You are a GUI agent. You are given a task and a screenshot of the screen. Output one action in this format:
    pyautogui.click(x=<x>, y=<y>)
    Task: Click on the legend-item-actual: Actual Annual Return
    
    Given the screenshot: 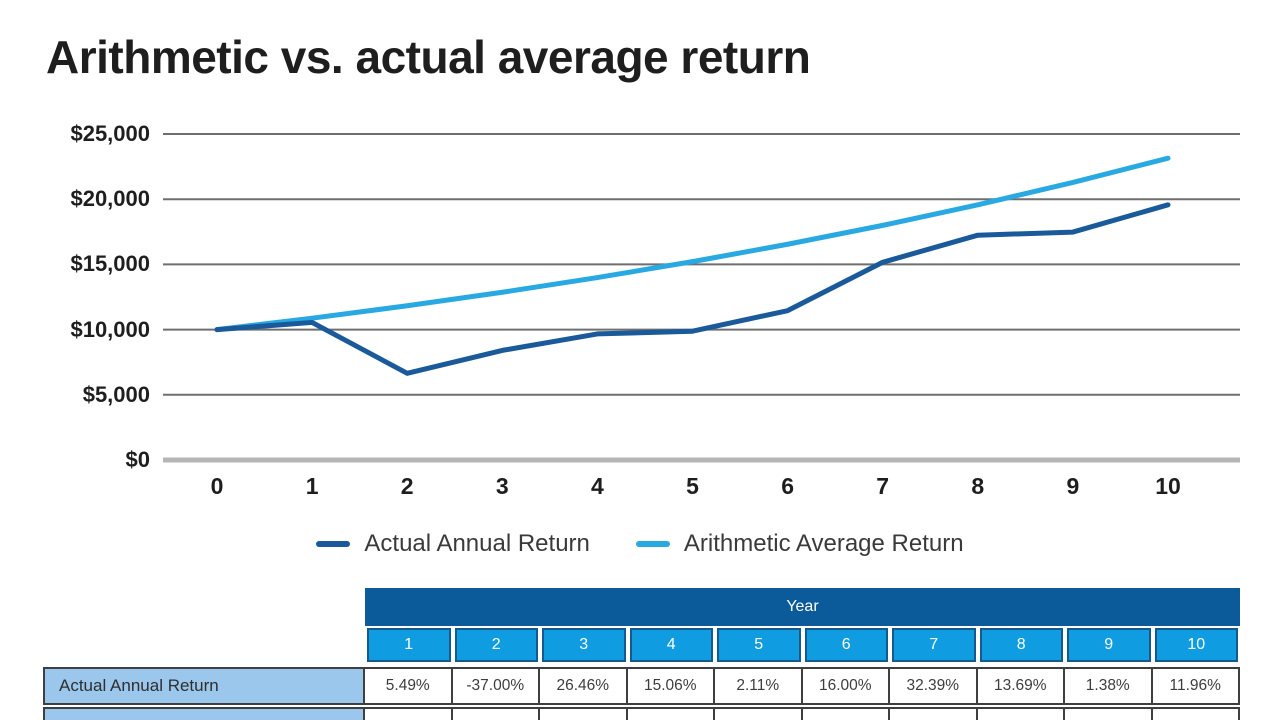 What is the action you would take?
    pyautogui.click(x=453, y=544)
    